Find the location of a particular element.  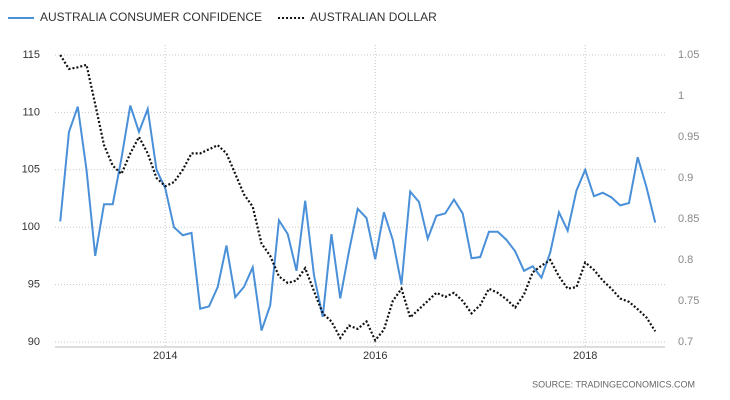

y-tick-label: 100 is located at coordinates (31, 227).